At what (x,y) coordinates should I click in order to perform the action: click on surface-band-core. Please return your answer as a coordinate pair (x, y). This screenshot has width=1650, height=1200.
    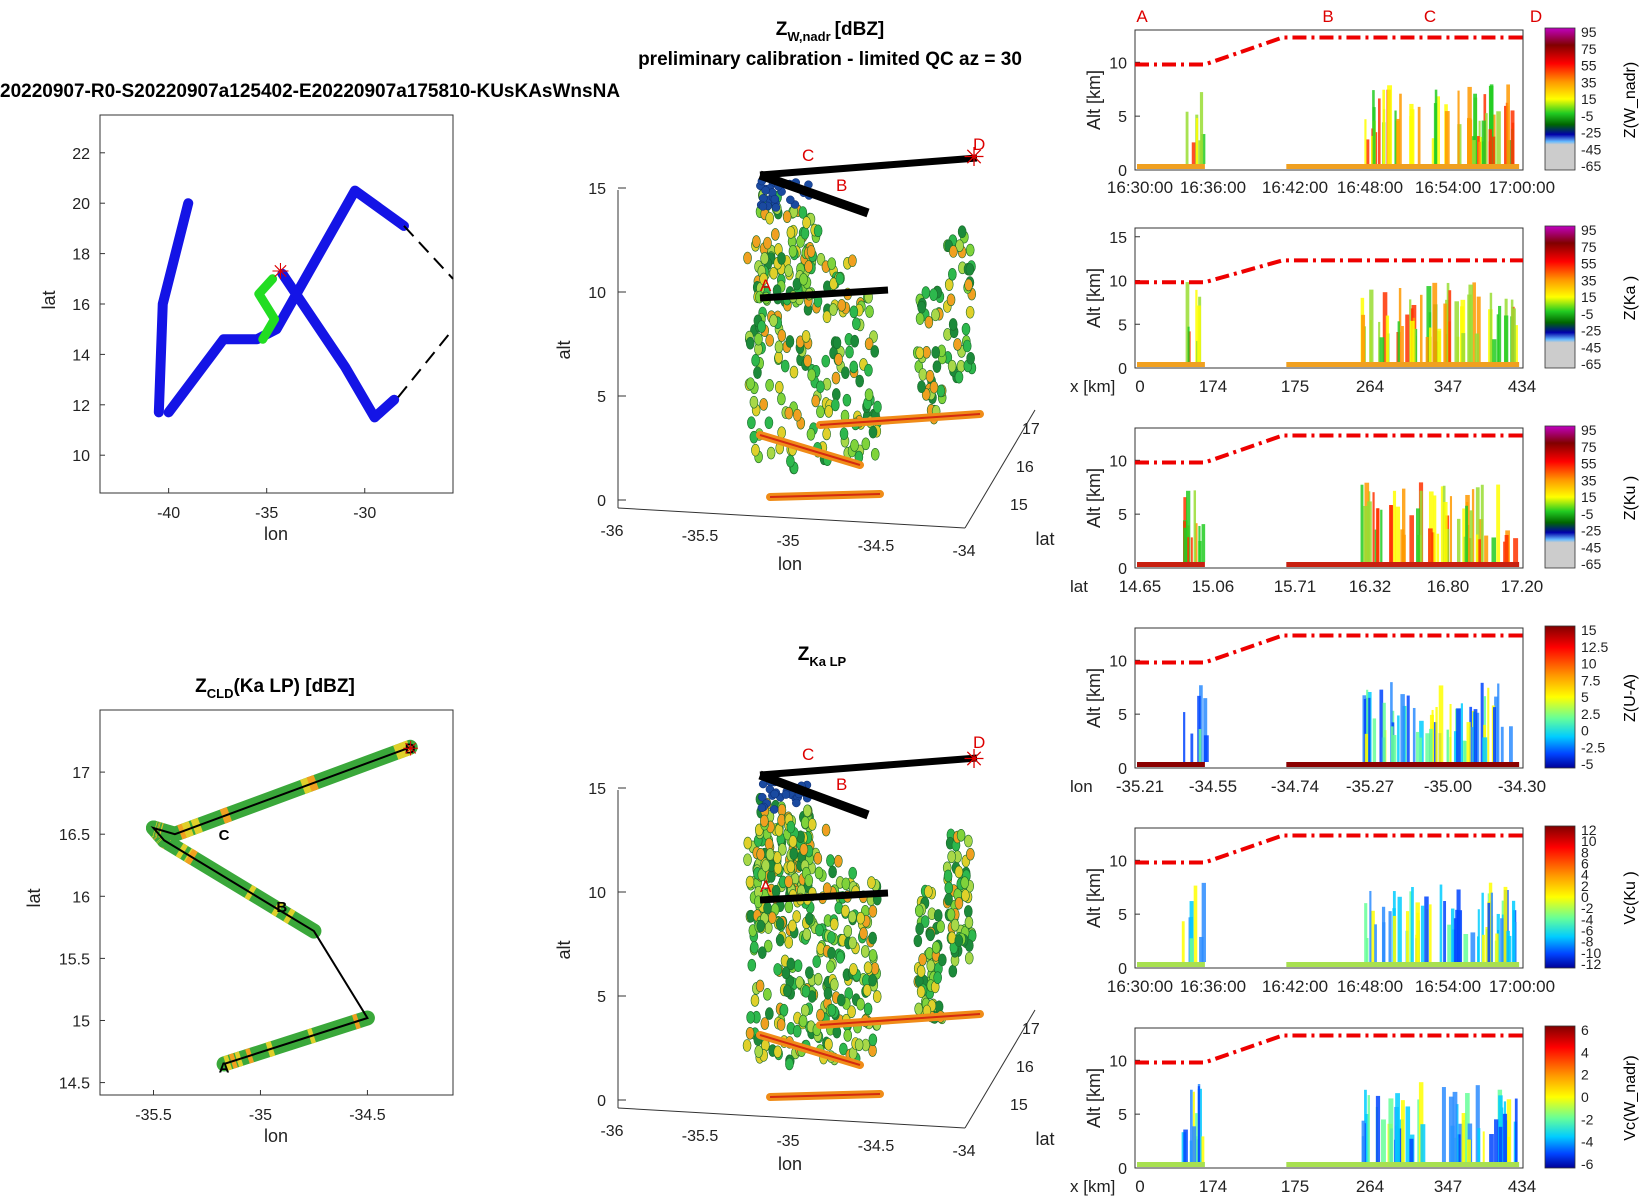
    Looking at the image, I should click on (810, 1050).